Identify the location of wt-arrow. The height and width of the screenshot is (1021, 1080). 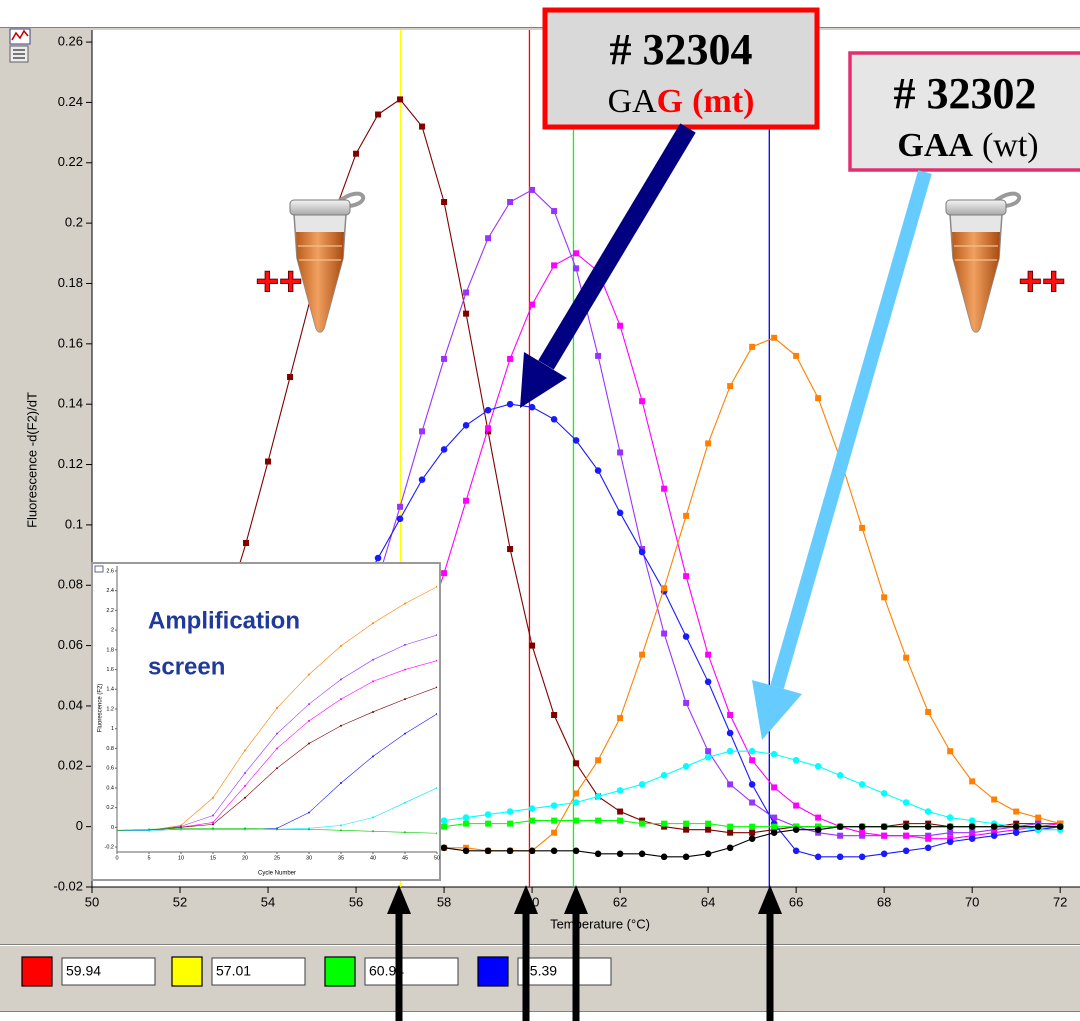
(842, 455).